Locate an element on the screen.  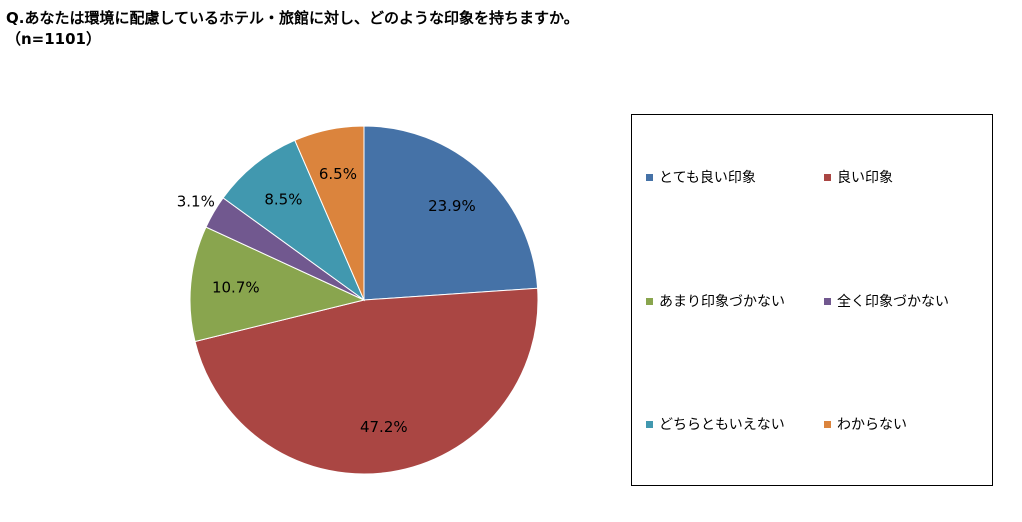
legend-label: あまり印象づかない is located at coordinates (722, 302).